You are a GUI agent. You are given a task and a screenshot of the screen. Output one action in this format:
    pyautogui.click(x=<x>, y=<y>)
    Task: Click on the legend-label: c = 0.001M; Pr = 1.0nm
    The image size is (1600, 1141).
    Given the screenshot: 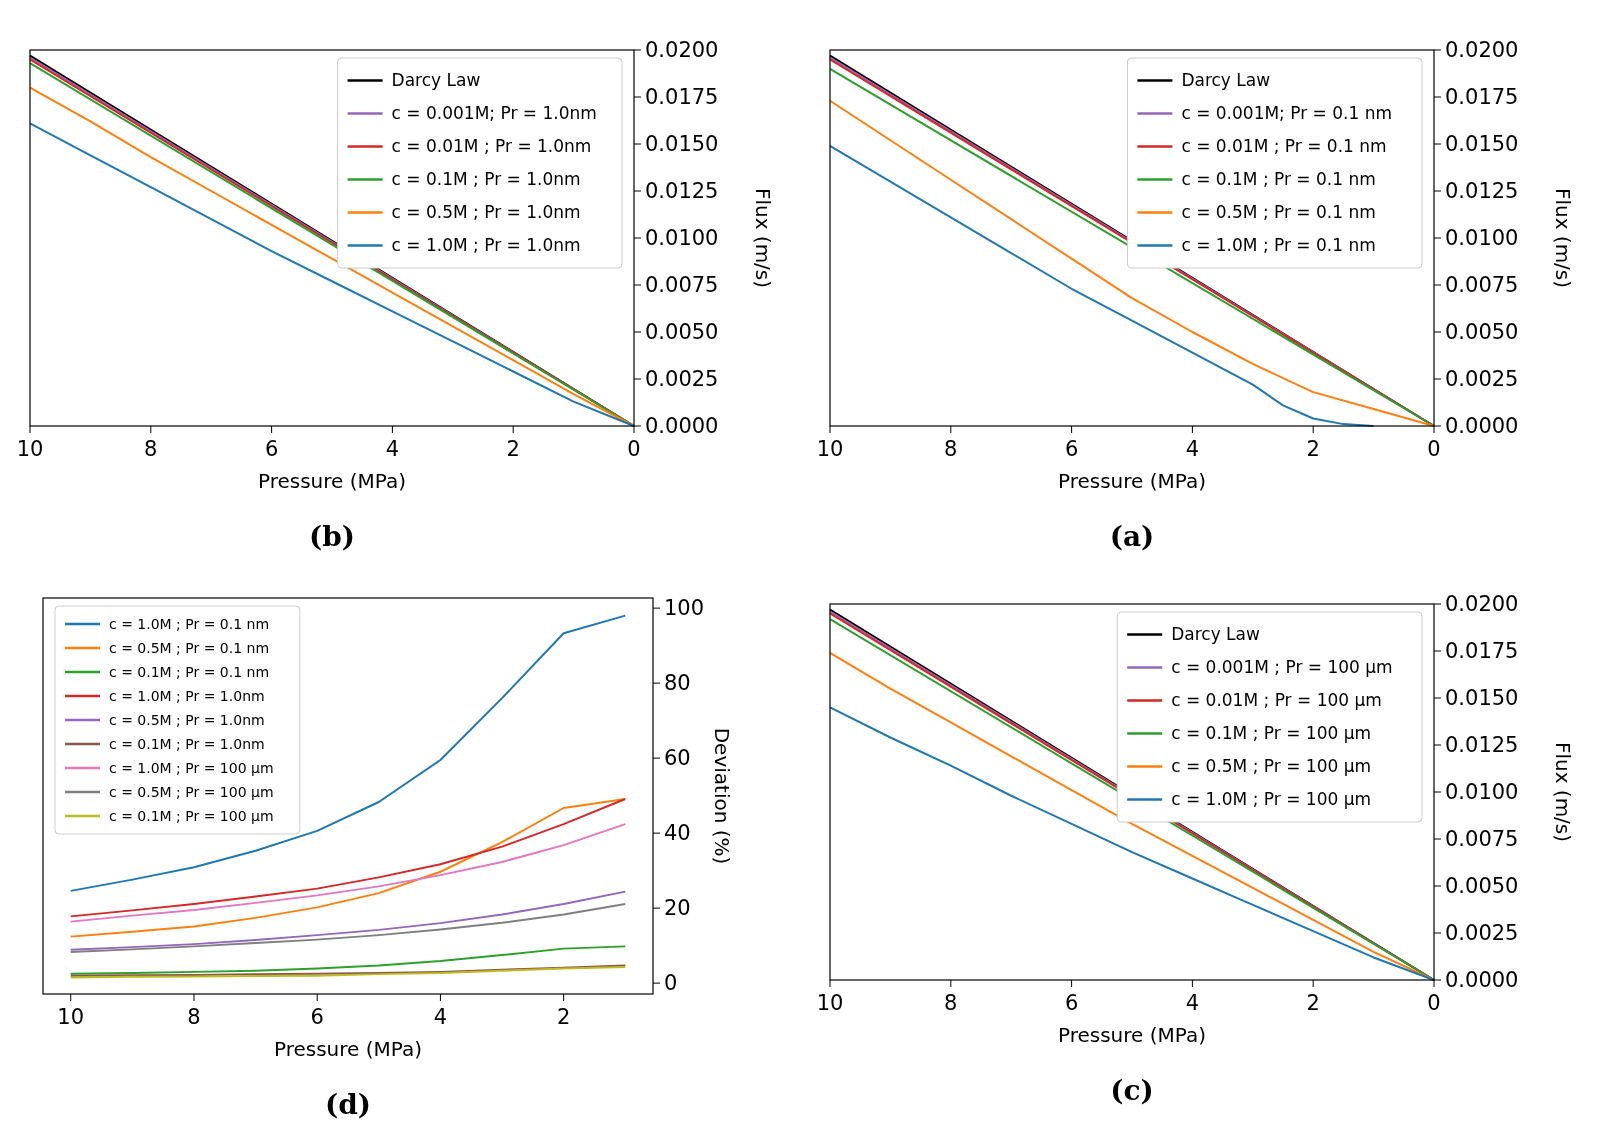 What is the action you would take?
    pyautogui.click(x=494, y=113)
    